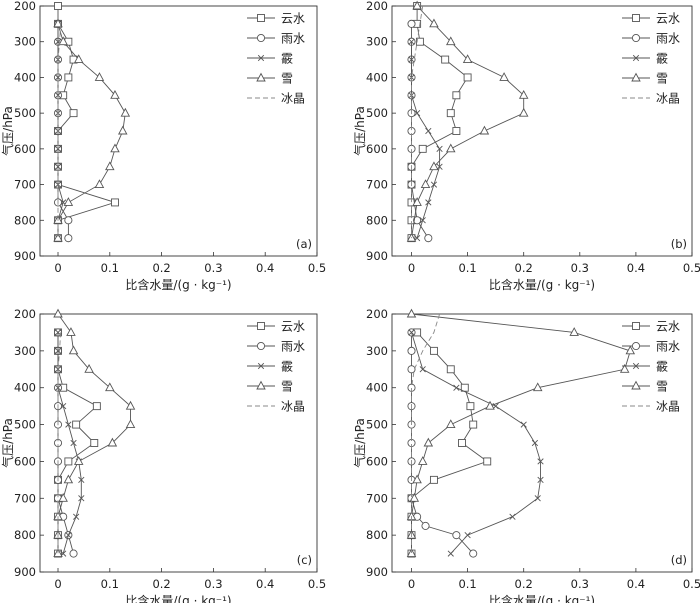 The width and height of the screenshot is (700, 603). I want to click on panel-1-legend-label-2: 雨水, so click(293, 39).